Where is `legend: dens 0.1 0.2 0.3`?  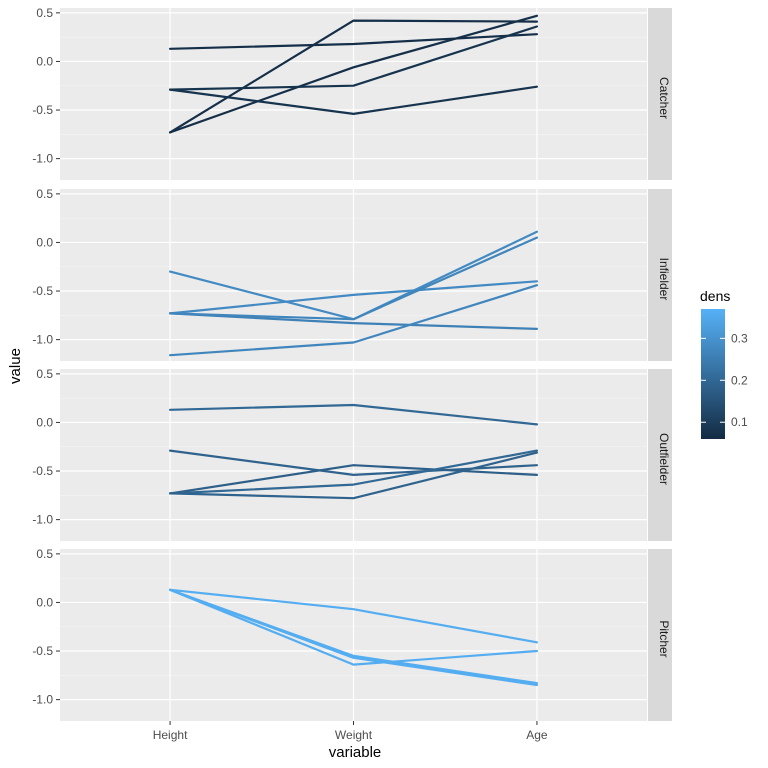
legend: dens 0.1 0.2 0.3 is located at coordinates (724, 363).